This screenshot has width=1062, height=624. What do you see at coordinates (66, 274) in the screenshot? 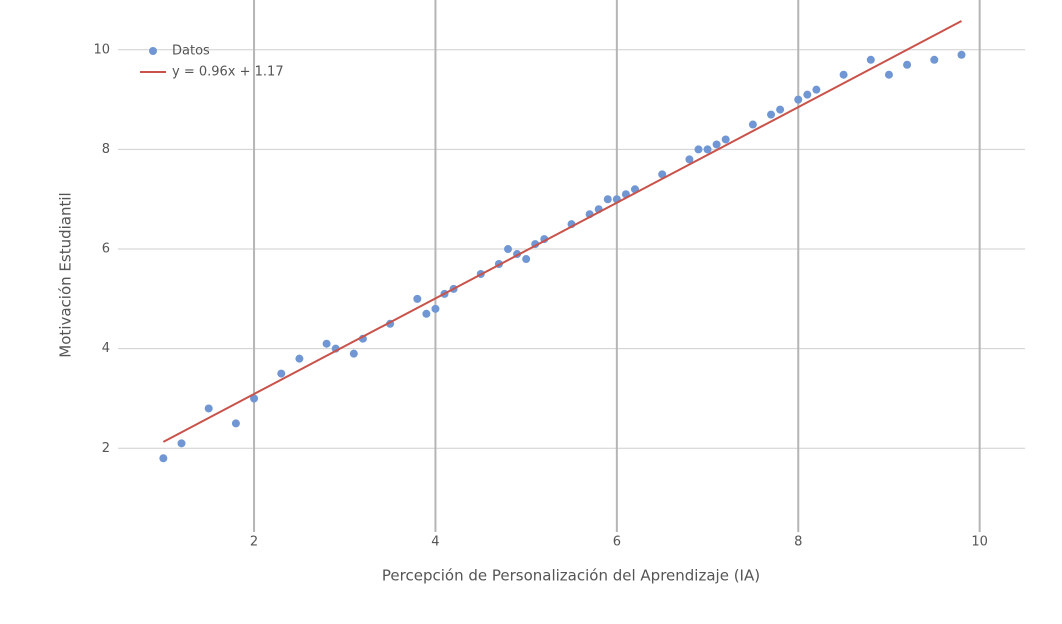
I see `y-axis-title: Motivación Estudiantil` at bounding box center [66, 274].